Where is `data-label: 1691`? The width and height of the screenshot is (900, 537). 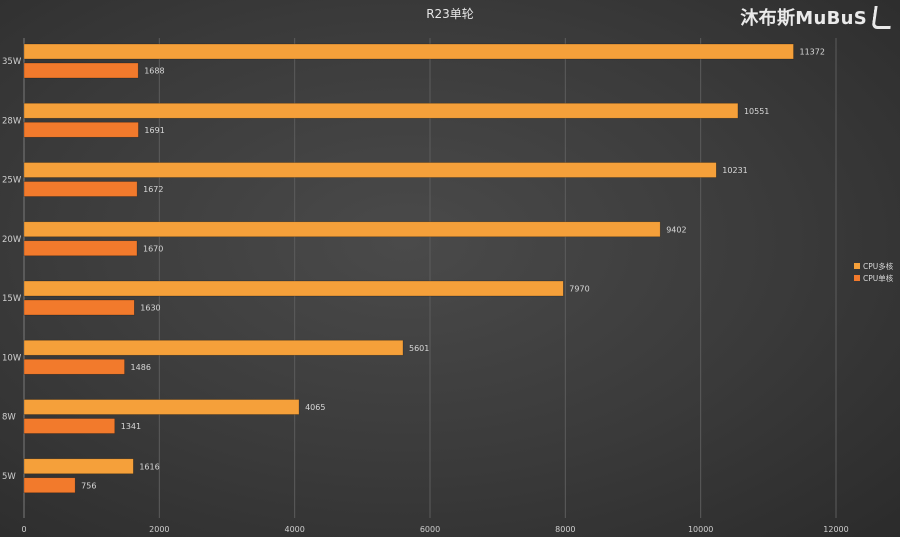
data-label: 1691 is located at coordinates (154, 130).